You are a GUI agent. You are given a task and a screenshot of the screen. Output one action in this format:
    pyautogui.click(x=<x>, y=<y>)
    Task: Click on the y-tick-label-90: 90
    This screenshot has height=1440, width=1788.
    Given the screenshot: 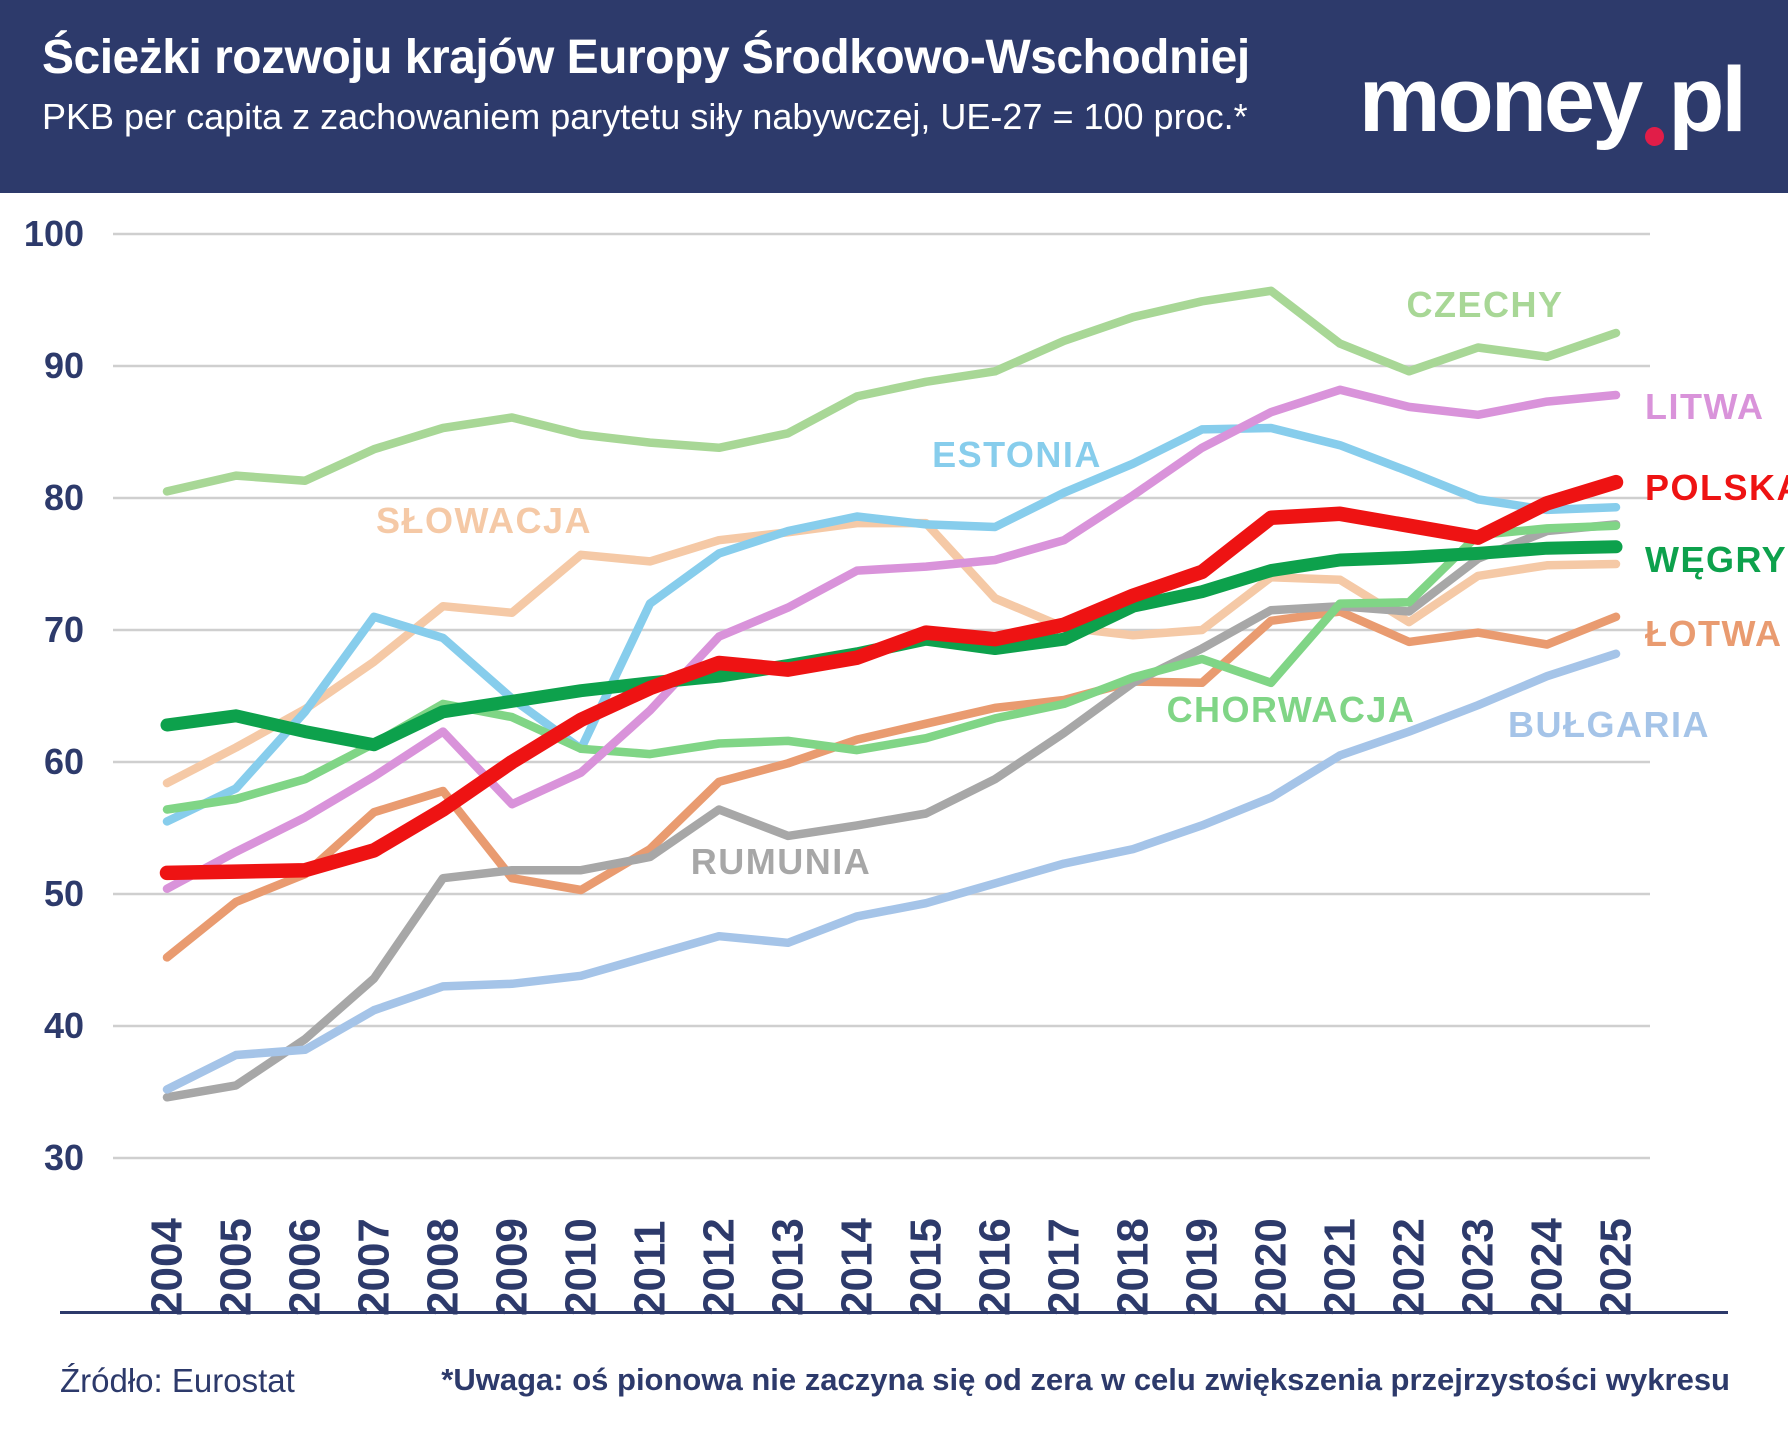 What is the action you would take?
    pyautogui.click(x=64, y=365)
    